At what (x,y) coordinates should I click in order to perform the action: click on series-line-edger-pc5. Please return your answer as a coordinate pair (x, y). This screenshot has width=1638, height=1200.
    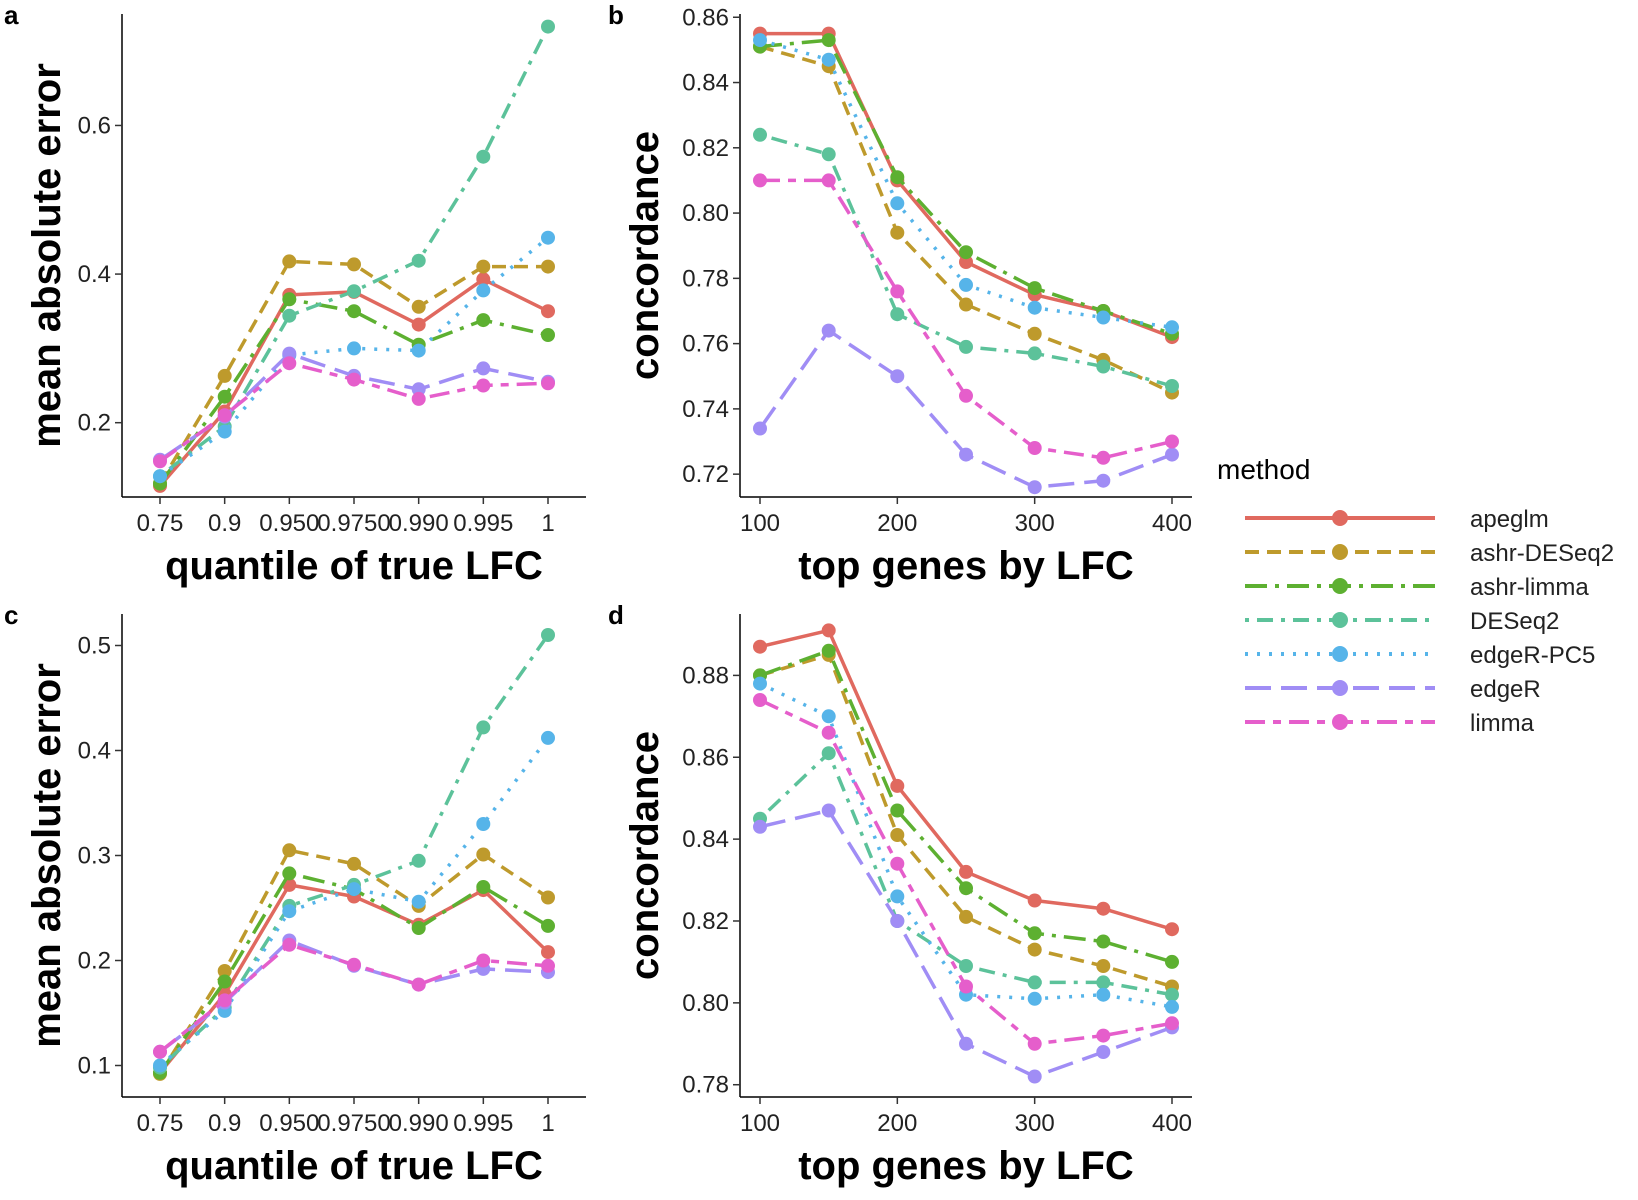
    Looking at the image, I should click on (354, 357).